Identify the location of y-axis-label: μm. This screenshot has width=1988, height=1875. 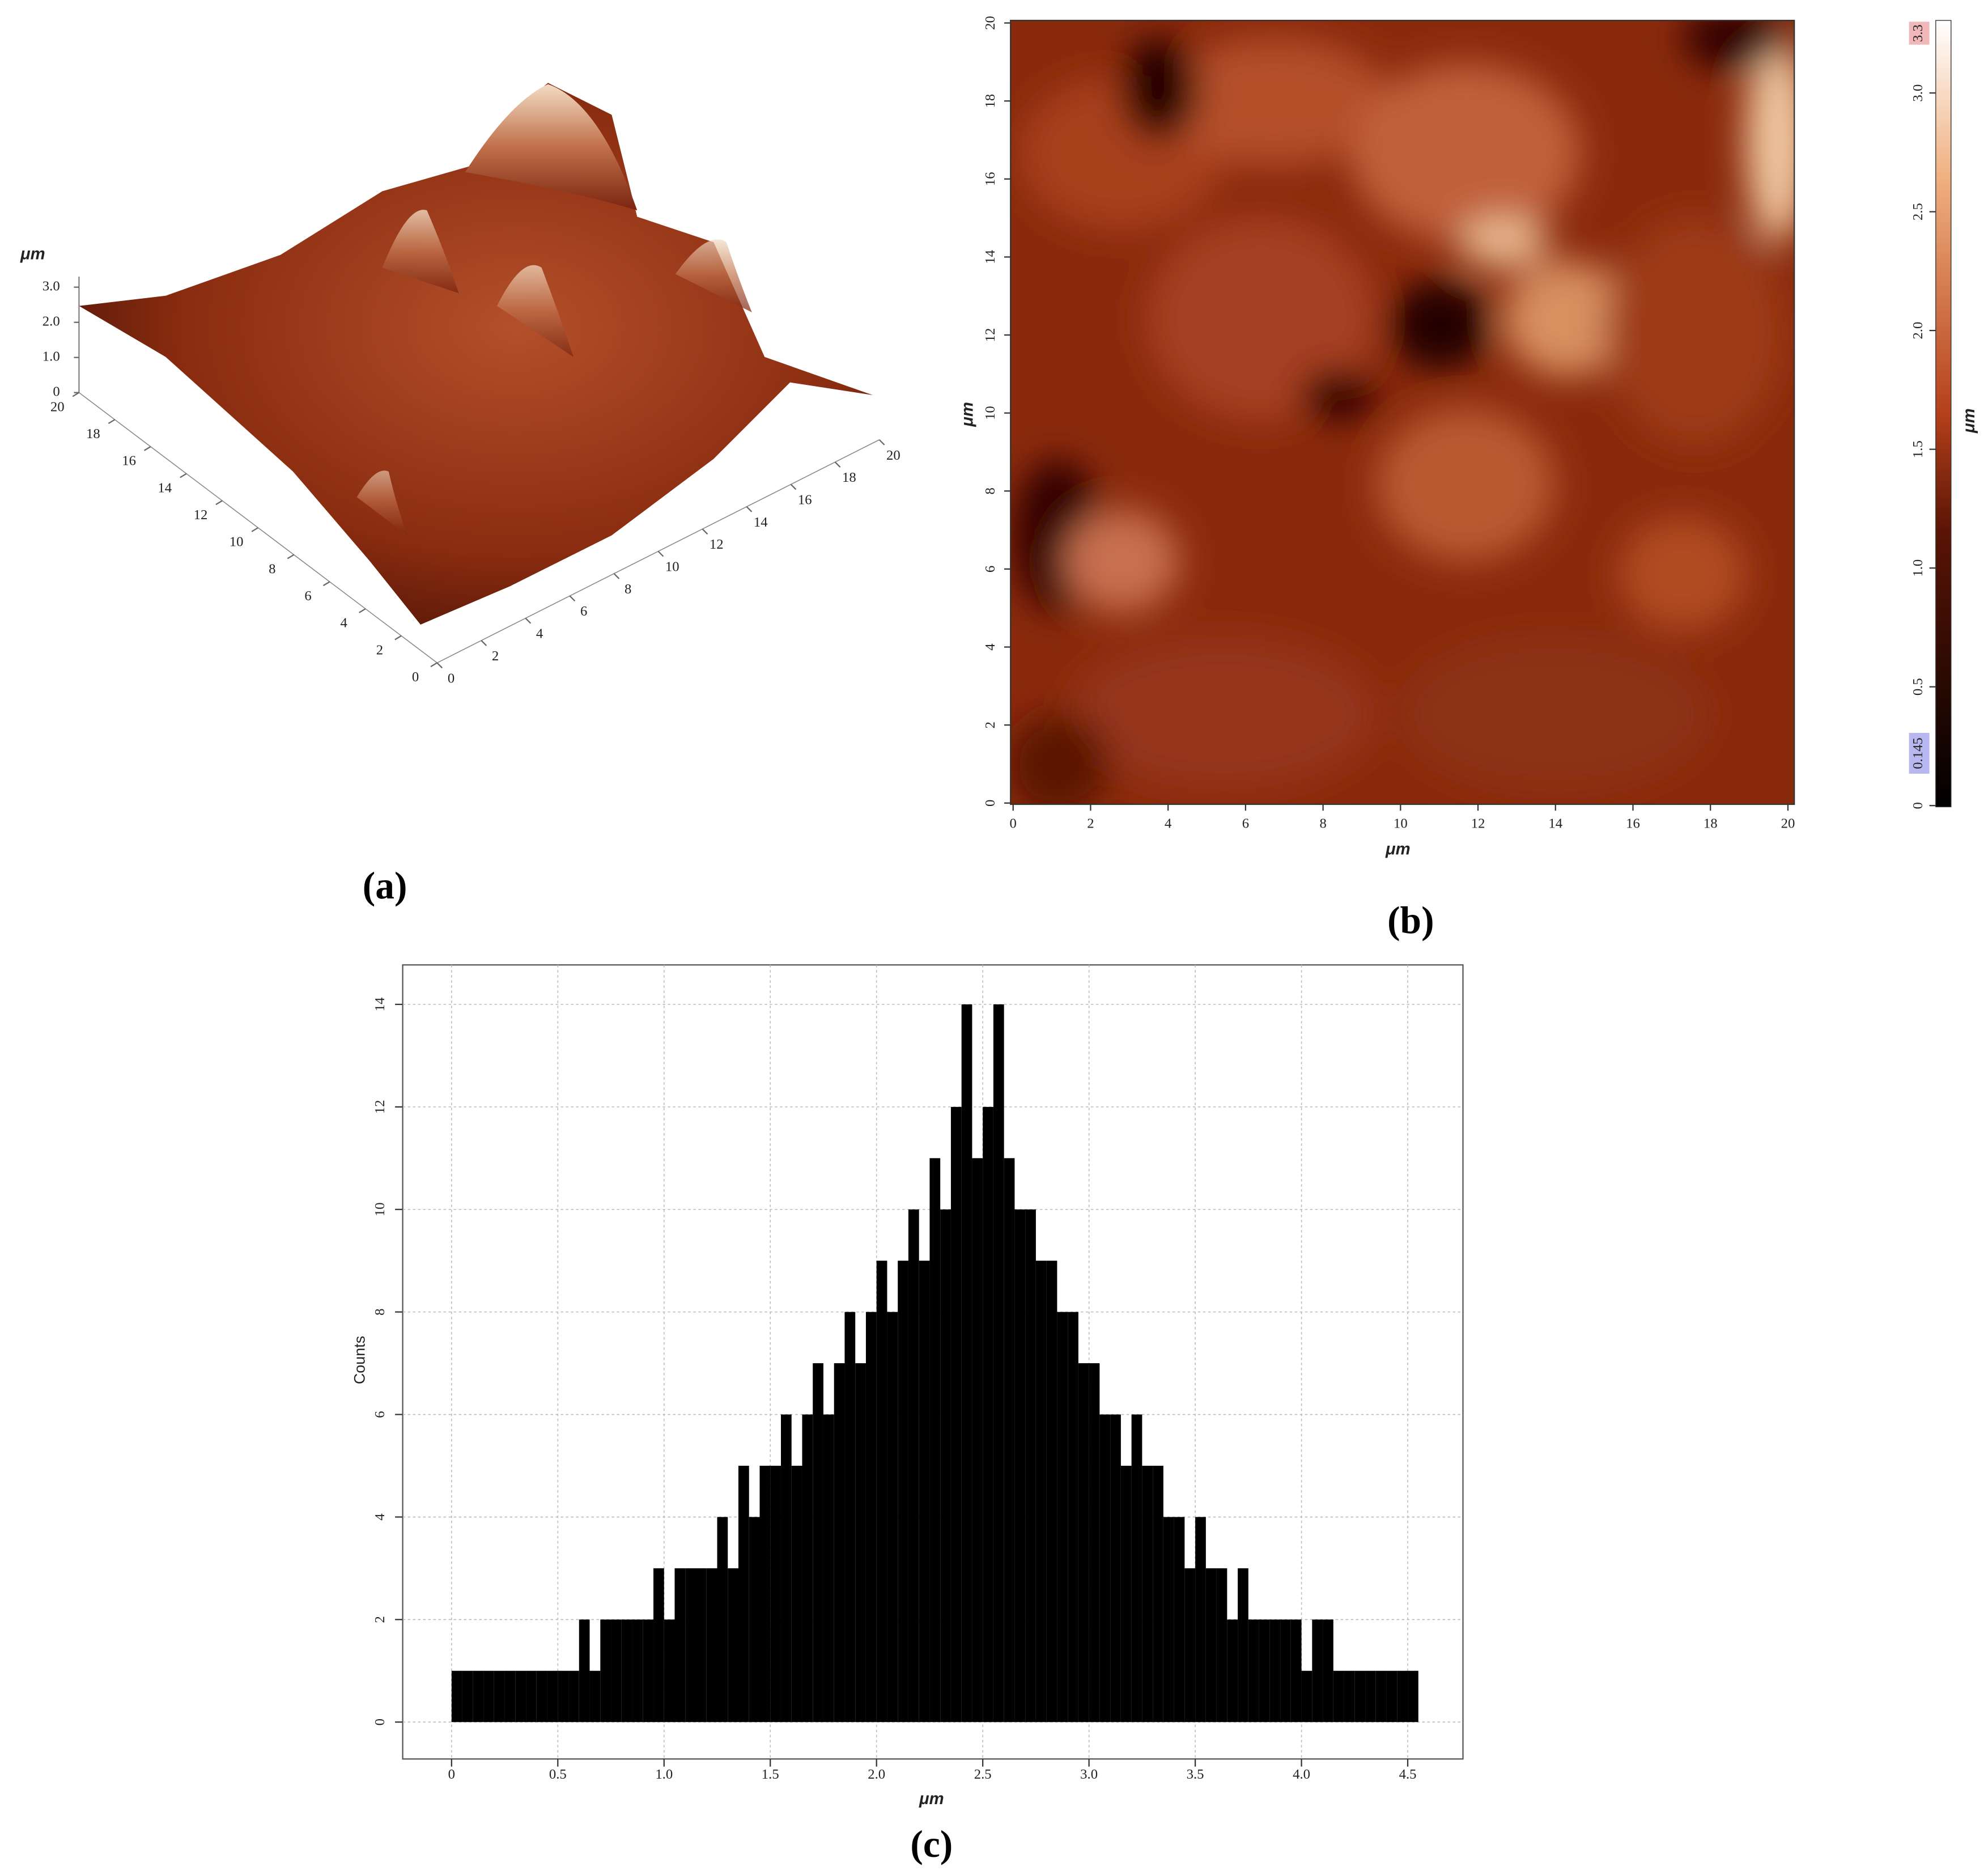
(968, 414).